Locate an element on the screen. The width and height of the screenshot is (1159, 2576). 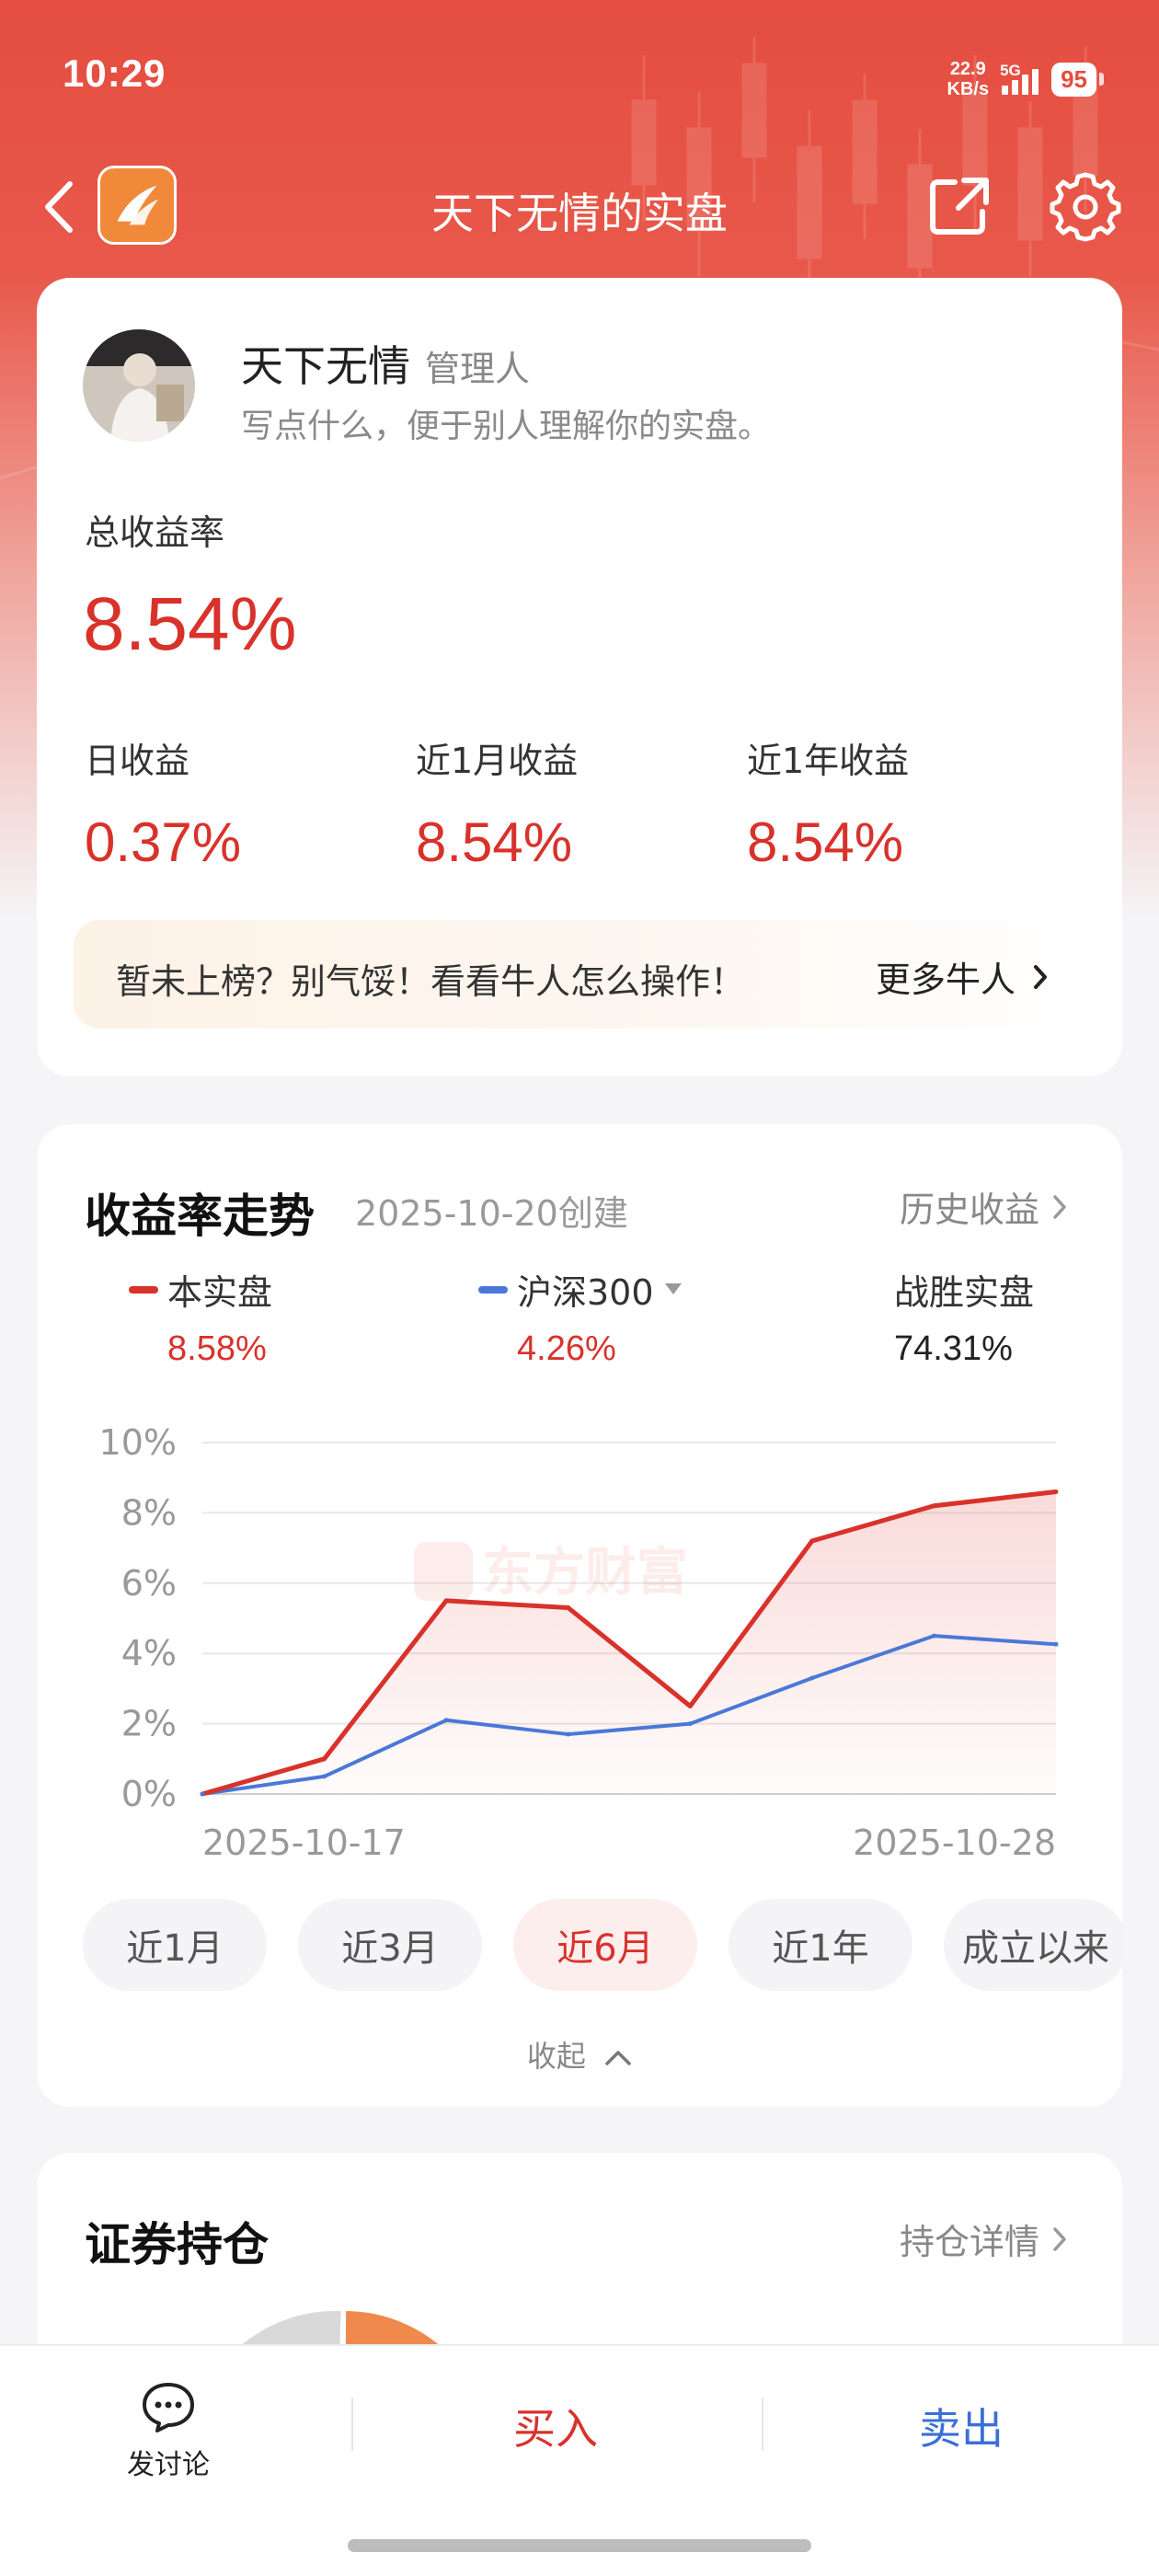
home-indicator is located at coordinates (579, 2545).